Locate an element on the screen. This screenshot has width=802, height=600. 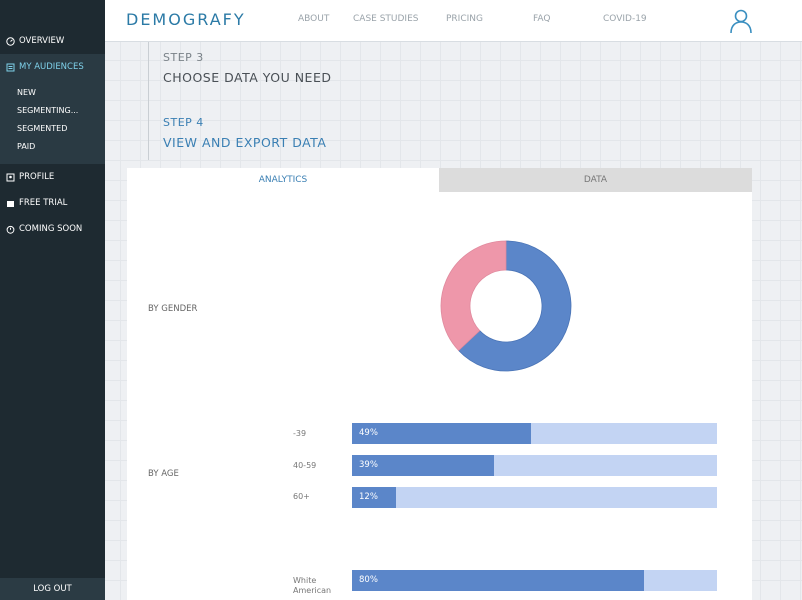
donut-slice-female is located at coordinates (473, 296).